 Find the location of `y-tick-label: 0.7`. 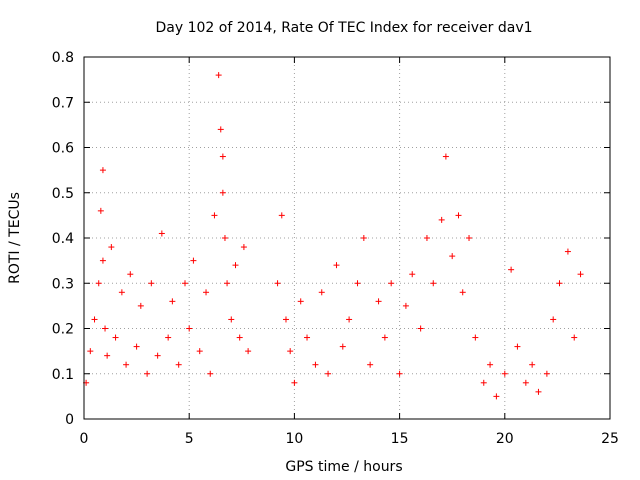

y-tick-label: 0.7 is located at coordinates (63, 103).